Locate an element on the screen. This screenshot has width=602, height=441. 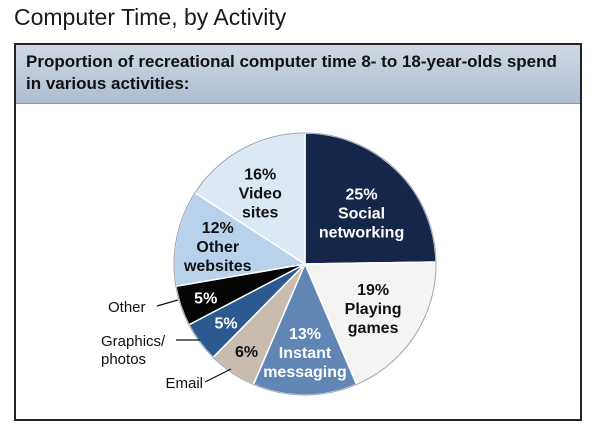
callout-label-graphics-photos: Graphics/photos is located at coordinates (133, 350).